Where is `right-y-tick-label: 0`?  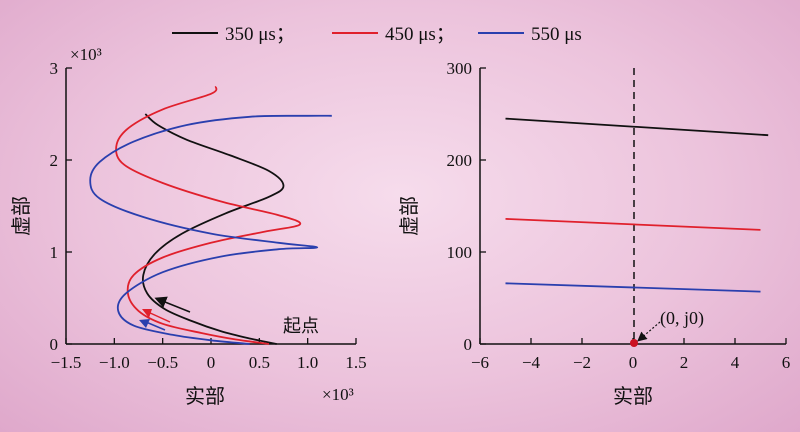 right-y-tick-label: 0 is located at coordinates (468, 344).